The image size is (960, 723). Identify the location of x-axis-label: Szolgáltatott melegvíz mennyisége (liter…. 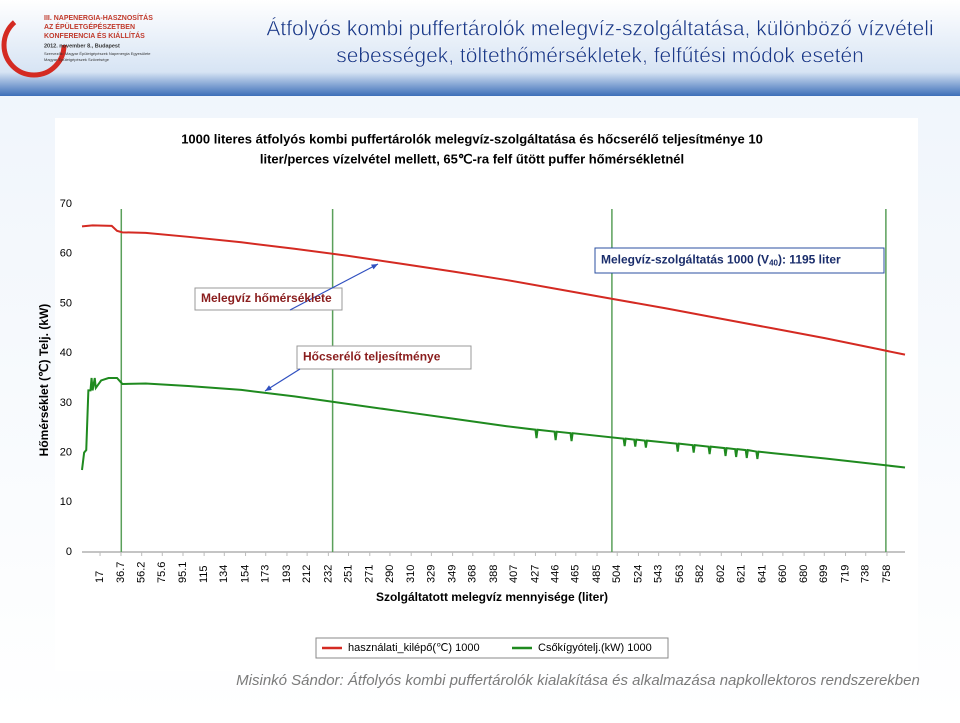
(492, 597).